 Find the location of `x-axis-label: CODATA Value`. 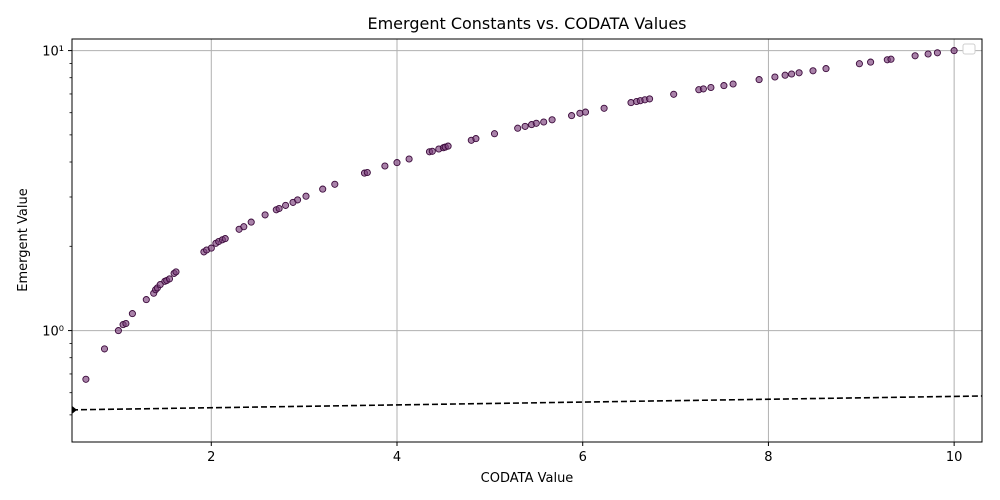

x-axis-label: CODATA Value is located at coordinates (527, 478).